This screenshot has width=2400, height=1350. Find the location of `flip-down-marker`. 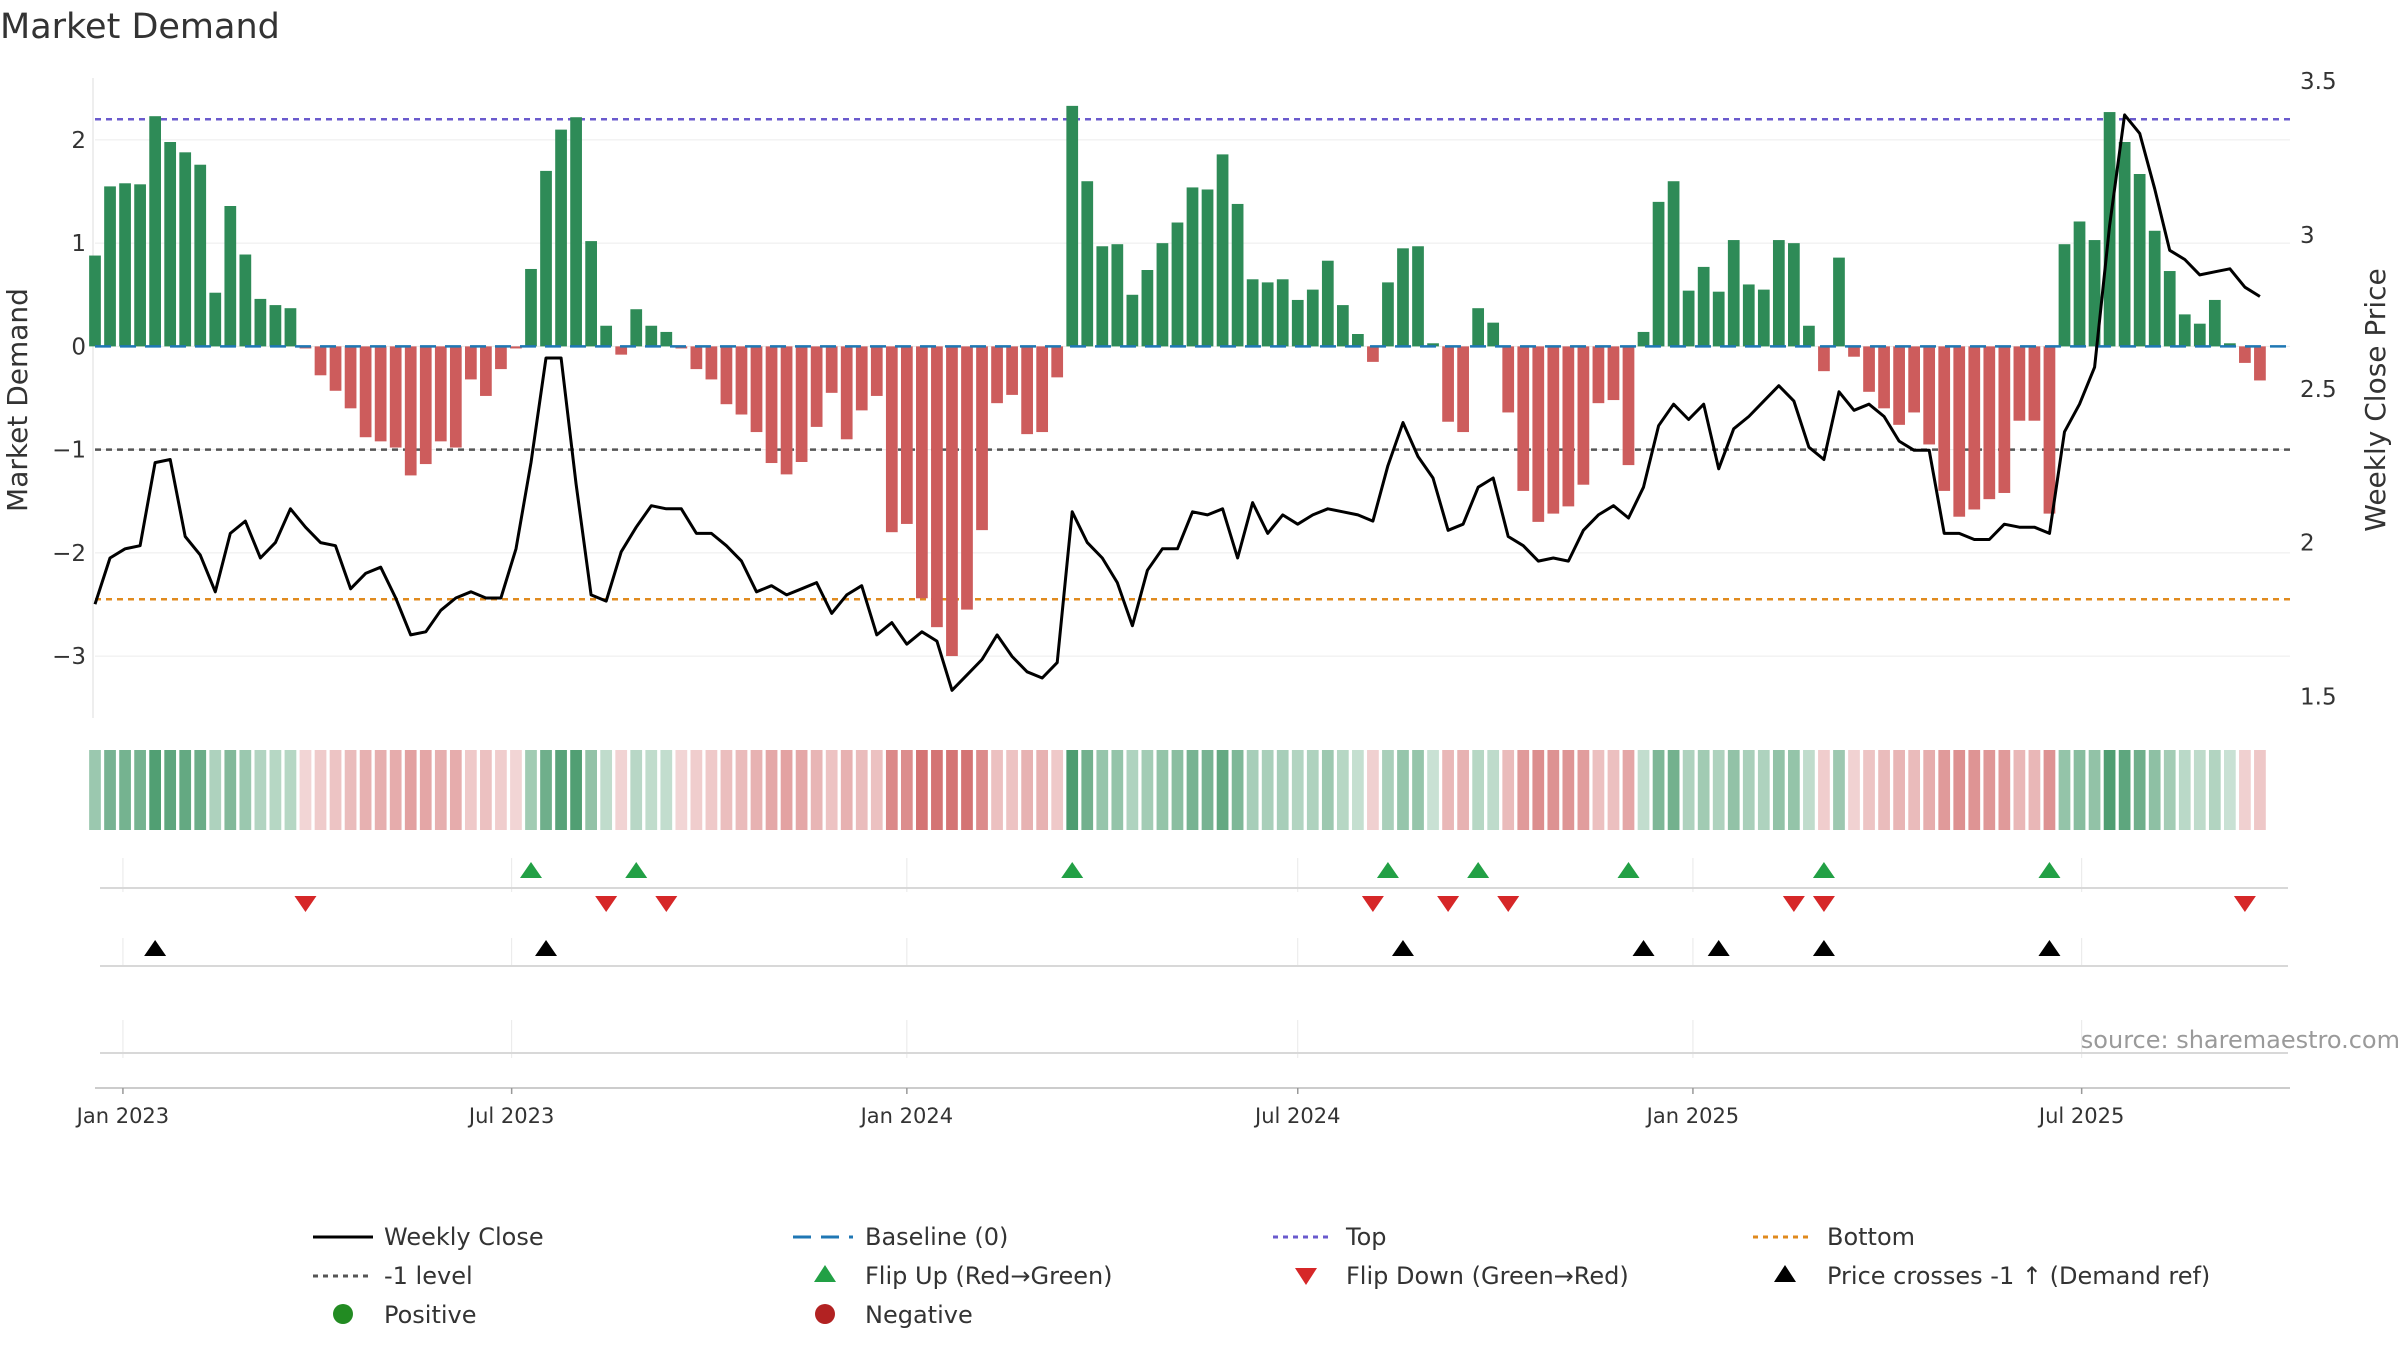

flip-down-marker is located at coordinates (1793, 904).